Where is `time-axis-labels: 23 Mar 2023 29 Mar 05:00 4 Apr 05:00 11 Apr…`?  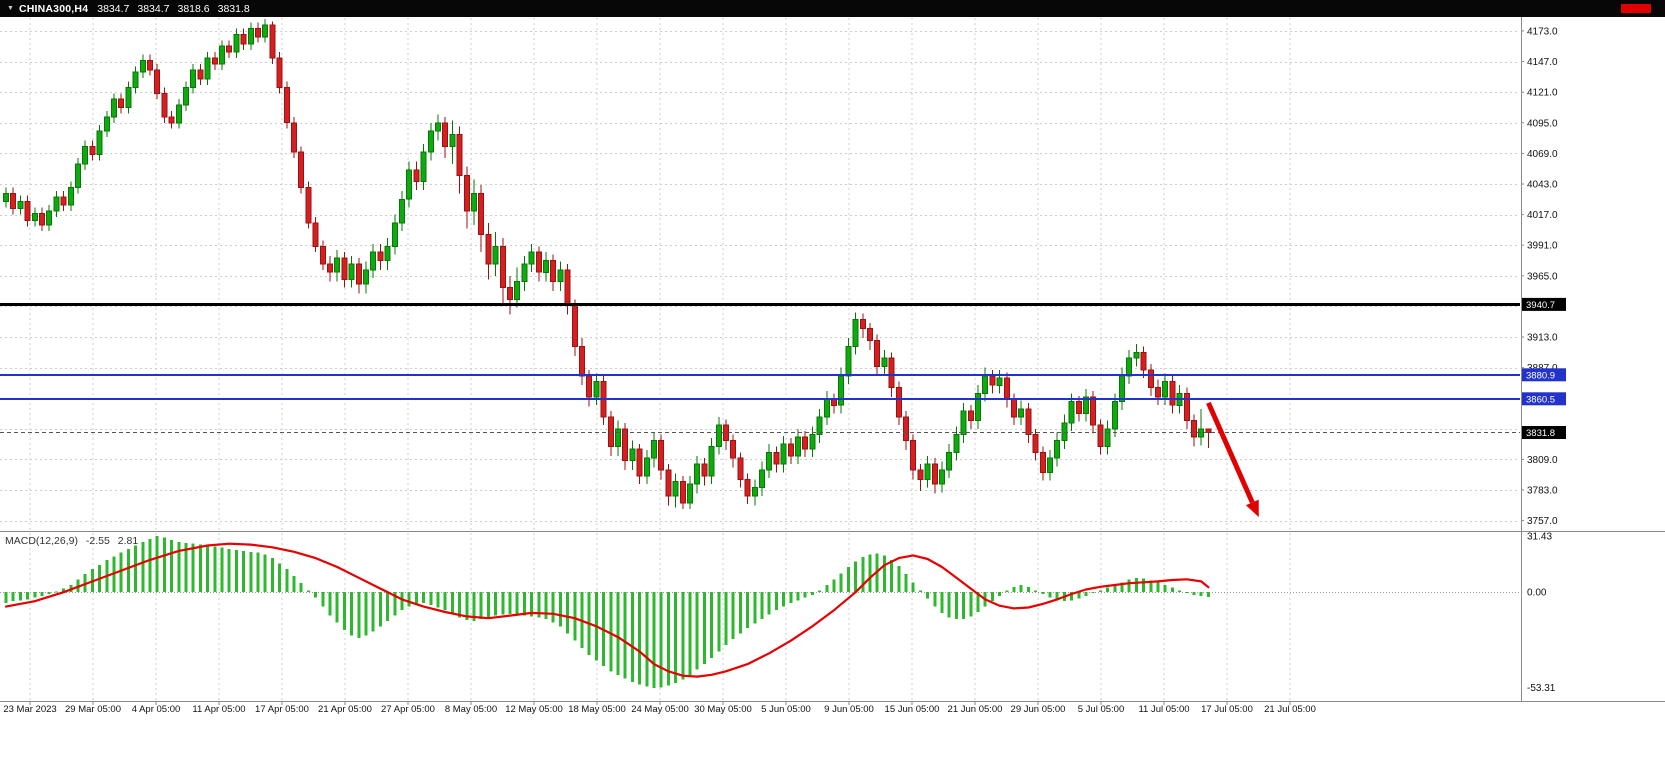
time-axis-labels: 23 Mar 2023 29 Mar 05:00 4 Apr 05:00 11 Apr… is located at coordinates (659, 708).